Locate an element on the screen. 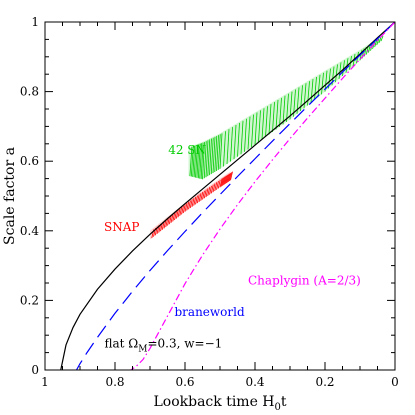 The height and width of the screenshot is (415, 415). annotation-42-sn: 42 SN is located at coordinates (187, 150).